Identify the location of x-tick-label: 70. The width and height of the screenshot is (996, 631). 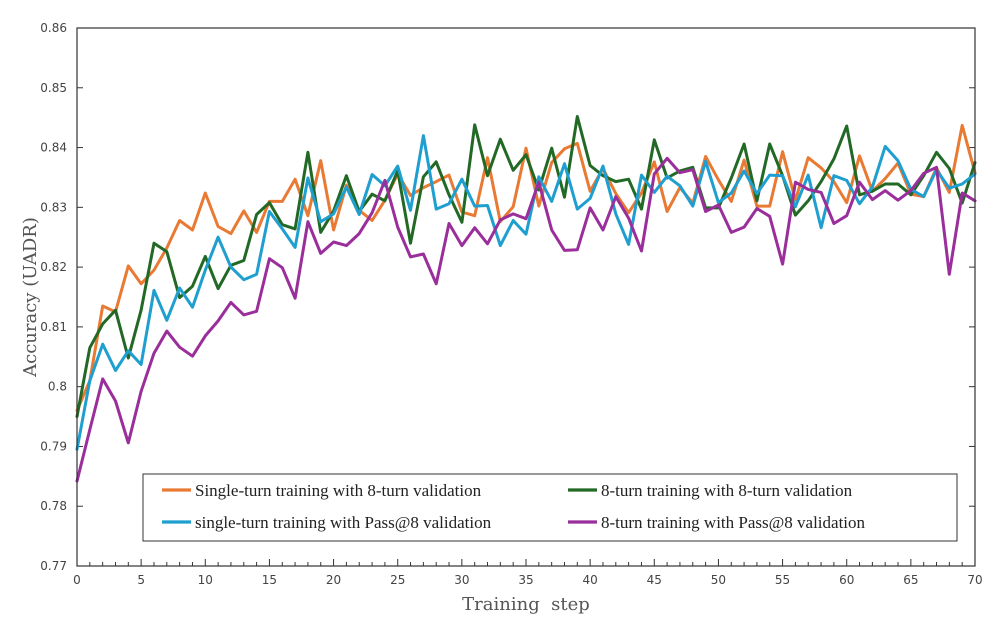
(974, 580).